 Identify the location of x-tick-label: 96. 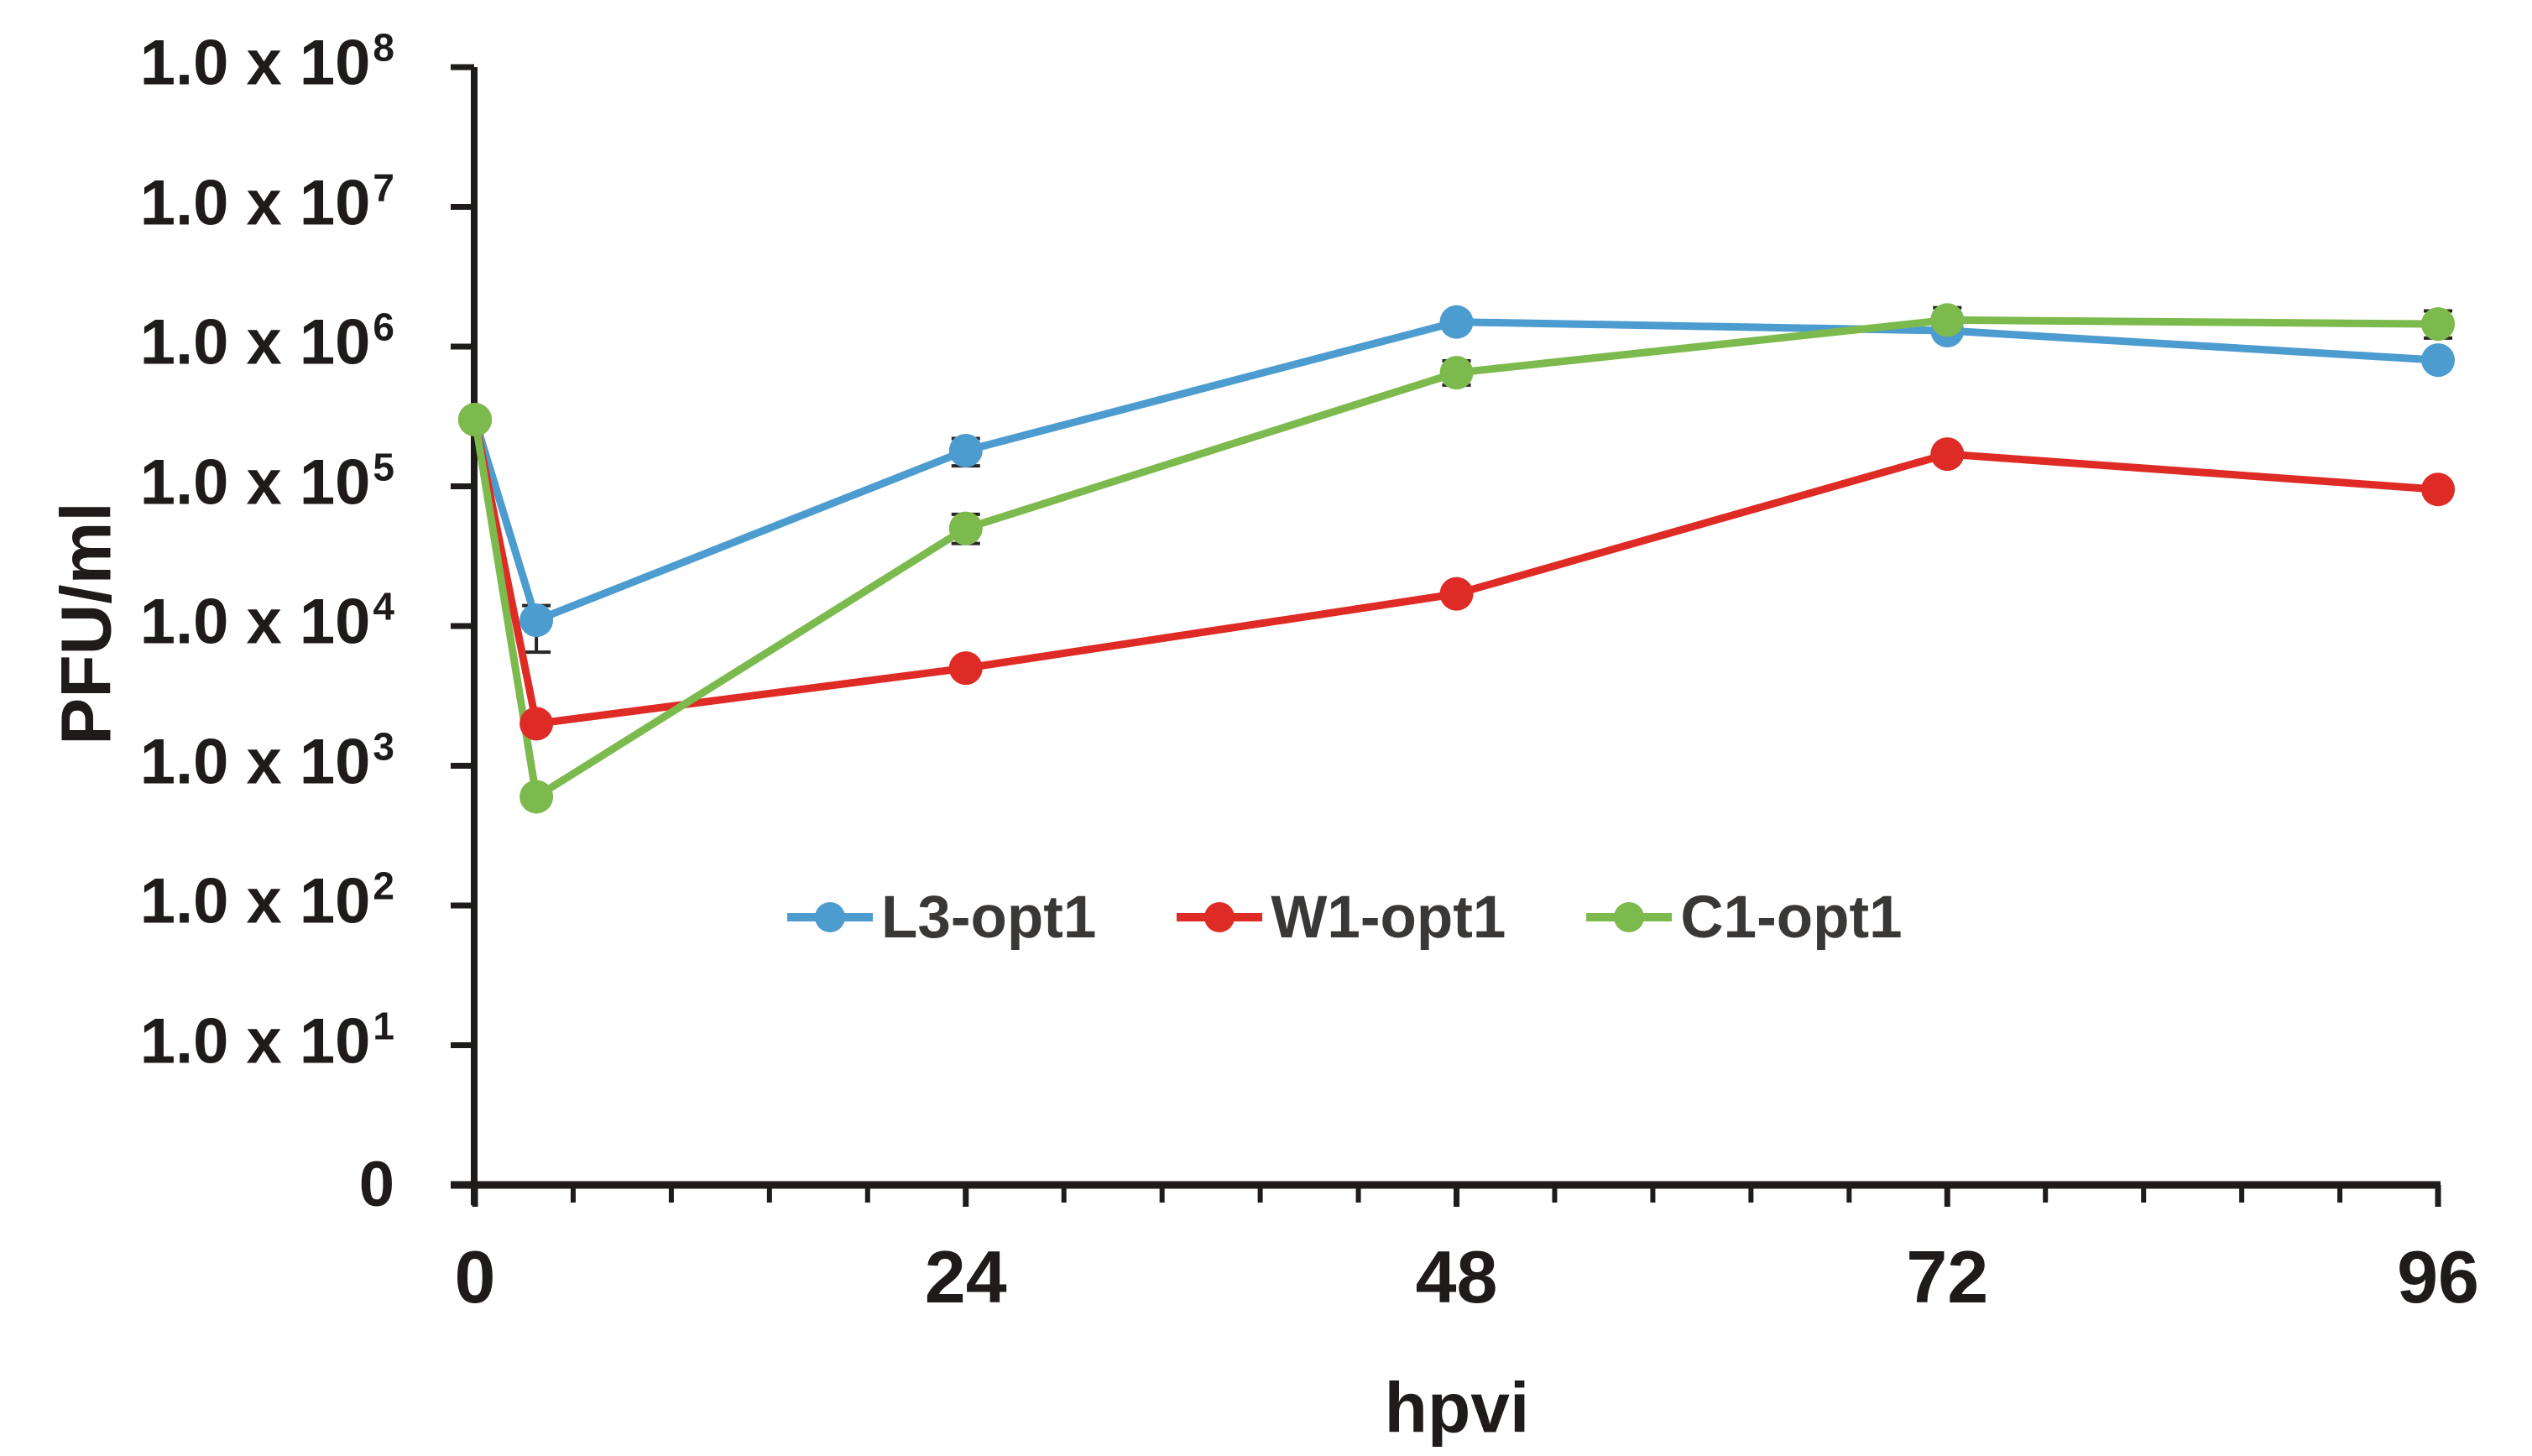
(2438, 1276).